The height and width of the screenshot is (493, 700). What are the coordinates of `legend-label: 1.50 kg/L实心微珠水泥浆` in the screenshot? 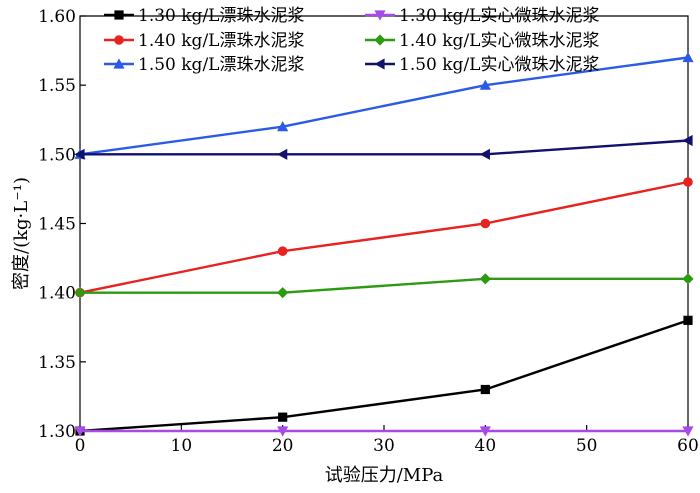 It's located at (499, 65).